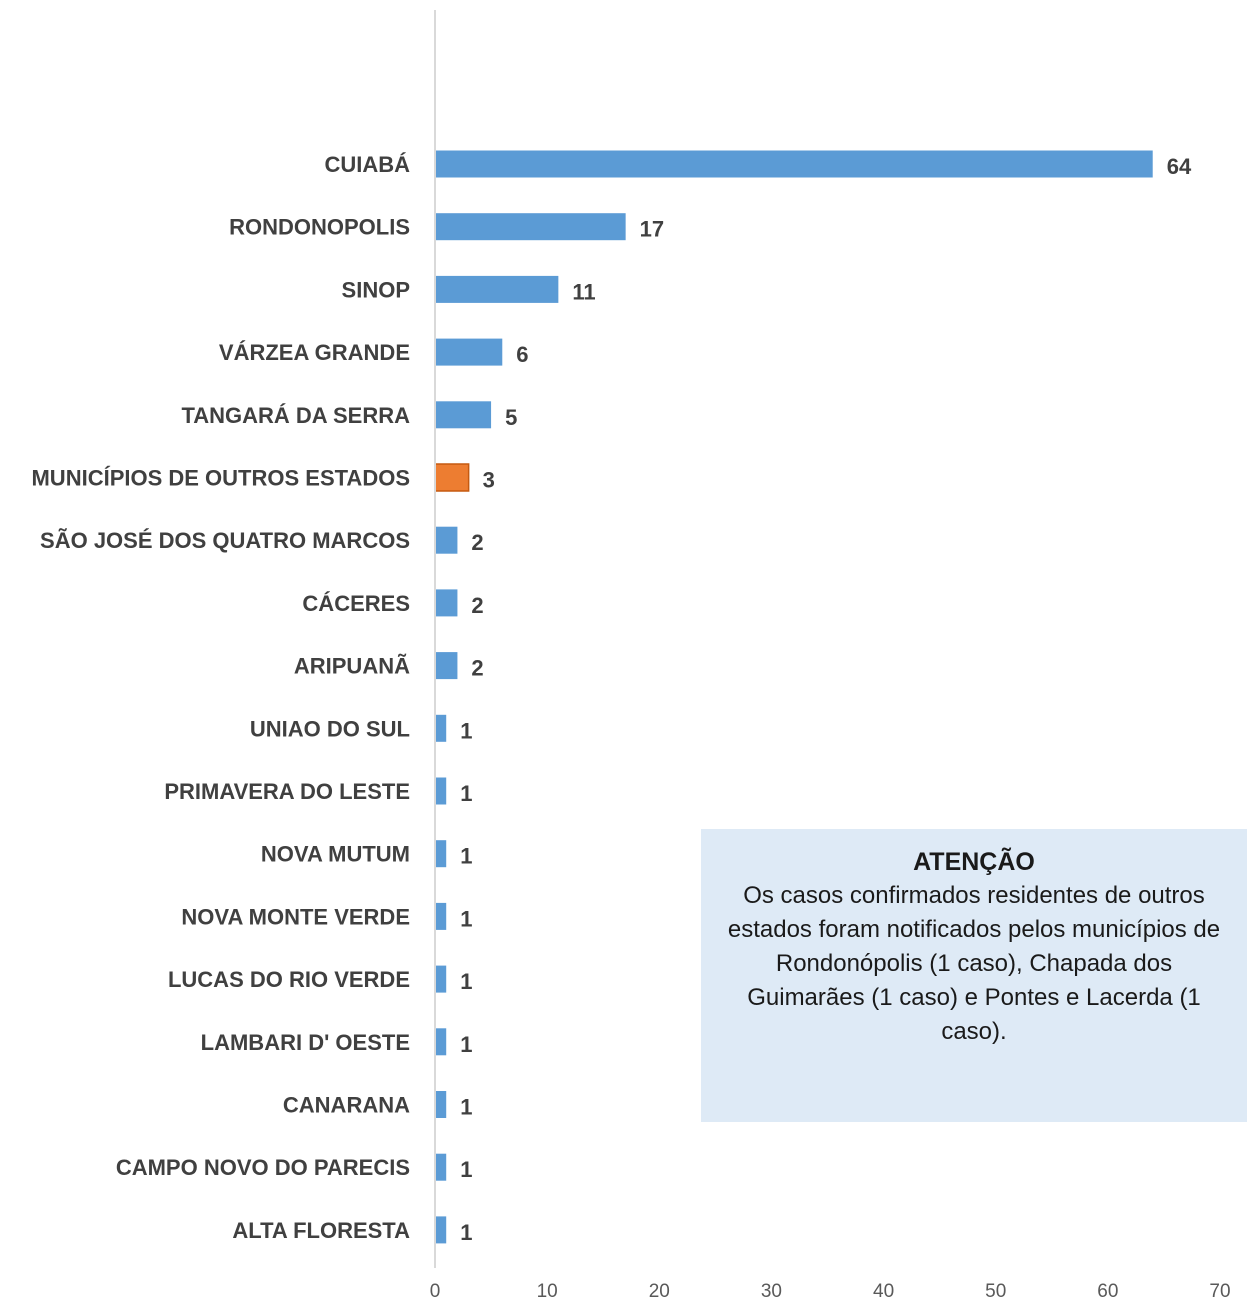  What do you see at coordinates (435, 1291) in the screenshot?
I see `x-tick-label: 0` at bounding box center [435, 1291].